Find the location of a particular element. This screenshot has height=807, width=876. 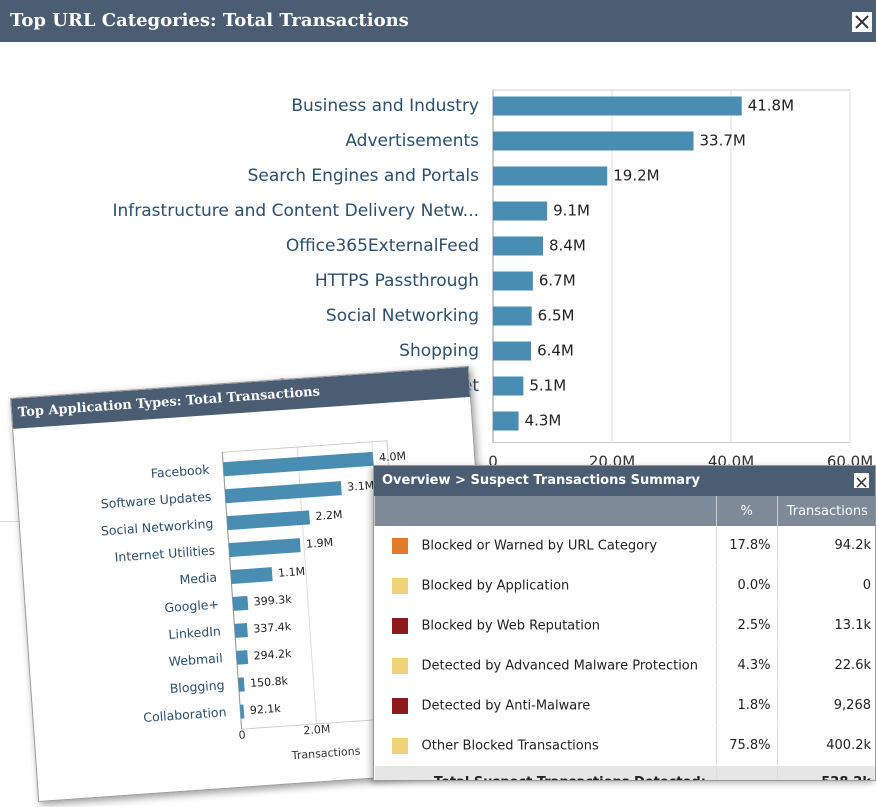

percent-cell: 0.0% is located at coordinates (746, 585).